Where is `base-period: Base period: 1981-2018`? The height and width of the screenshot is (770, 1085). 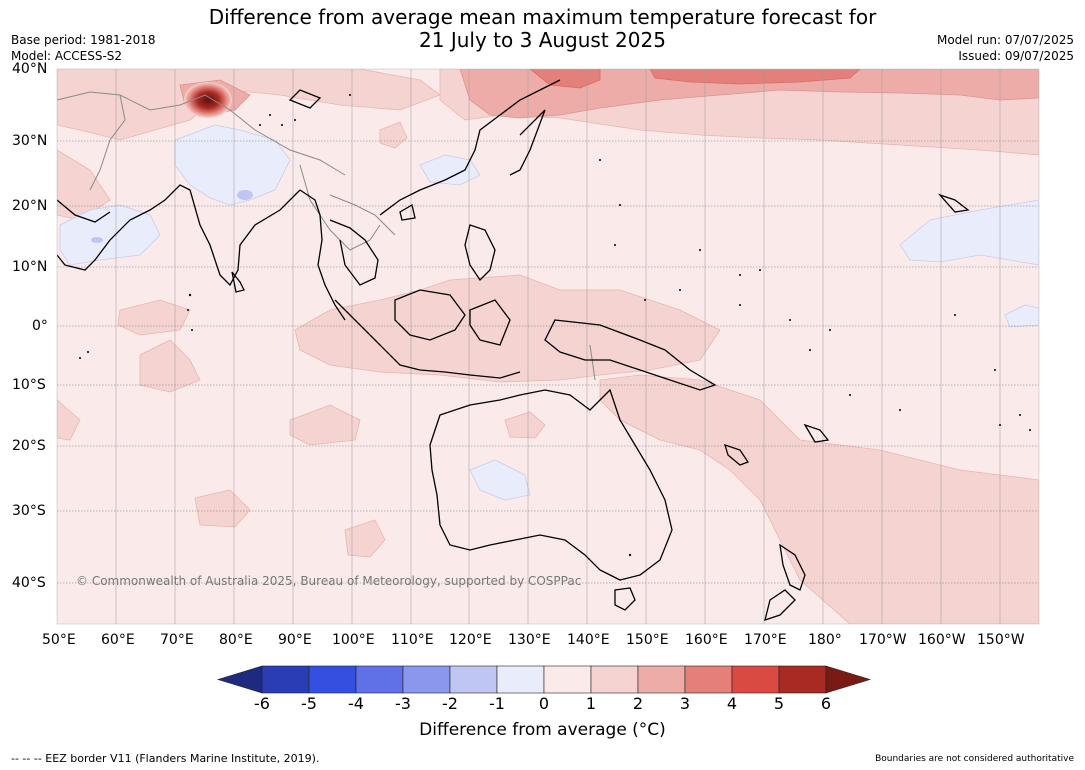 base-period: Base period: 1981-2018 is located at coordinates (83, 40).